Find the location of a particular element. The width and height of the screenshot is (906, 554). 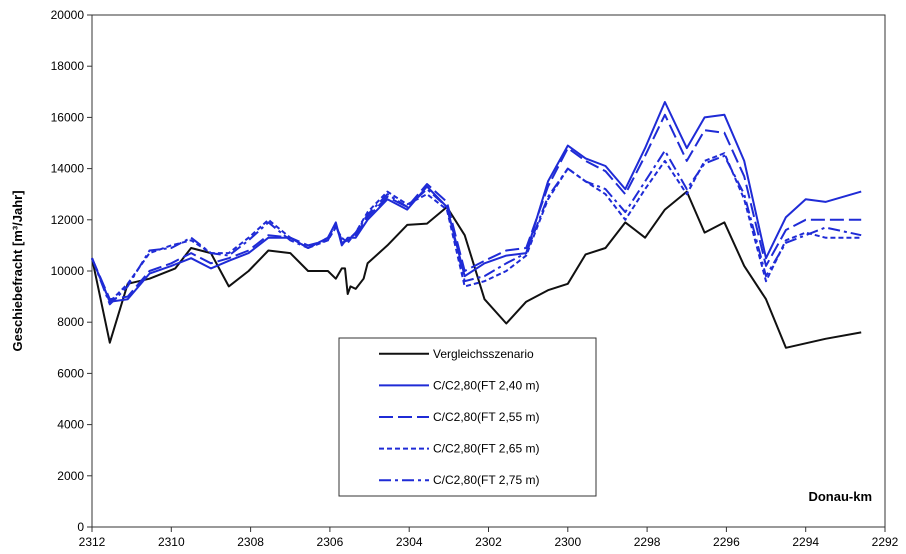

x-tick-label: 2308 is located at coordinates (250, 542).